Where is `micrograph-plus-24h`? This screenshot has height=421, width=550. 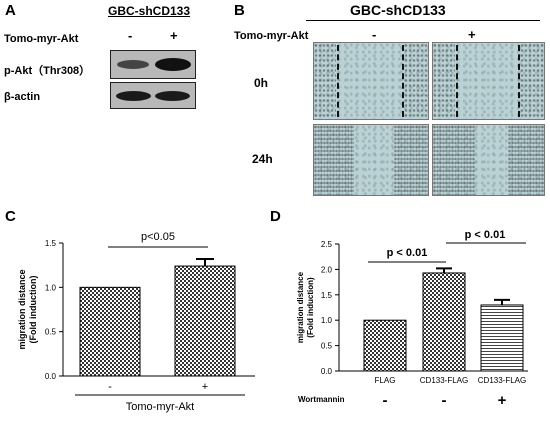
micrograph-plus-24h is located at coordinates (488, 160).